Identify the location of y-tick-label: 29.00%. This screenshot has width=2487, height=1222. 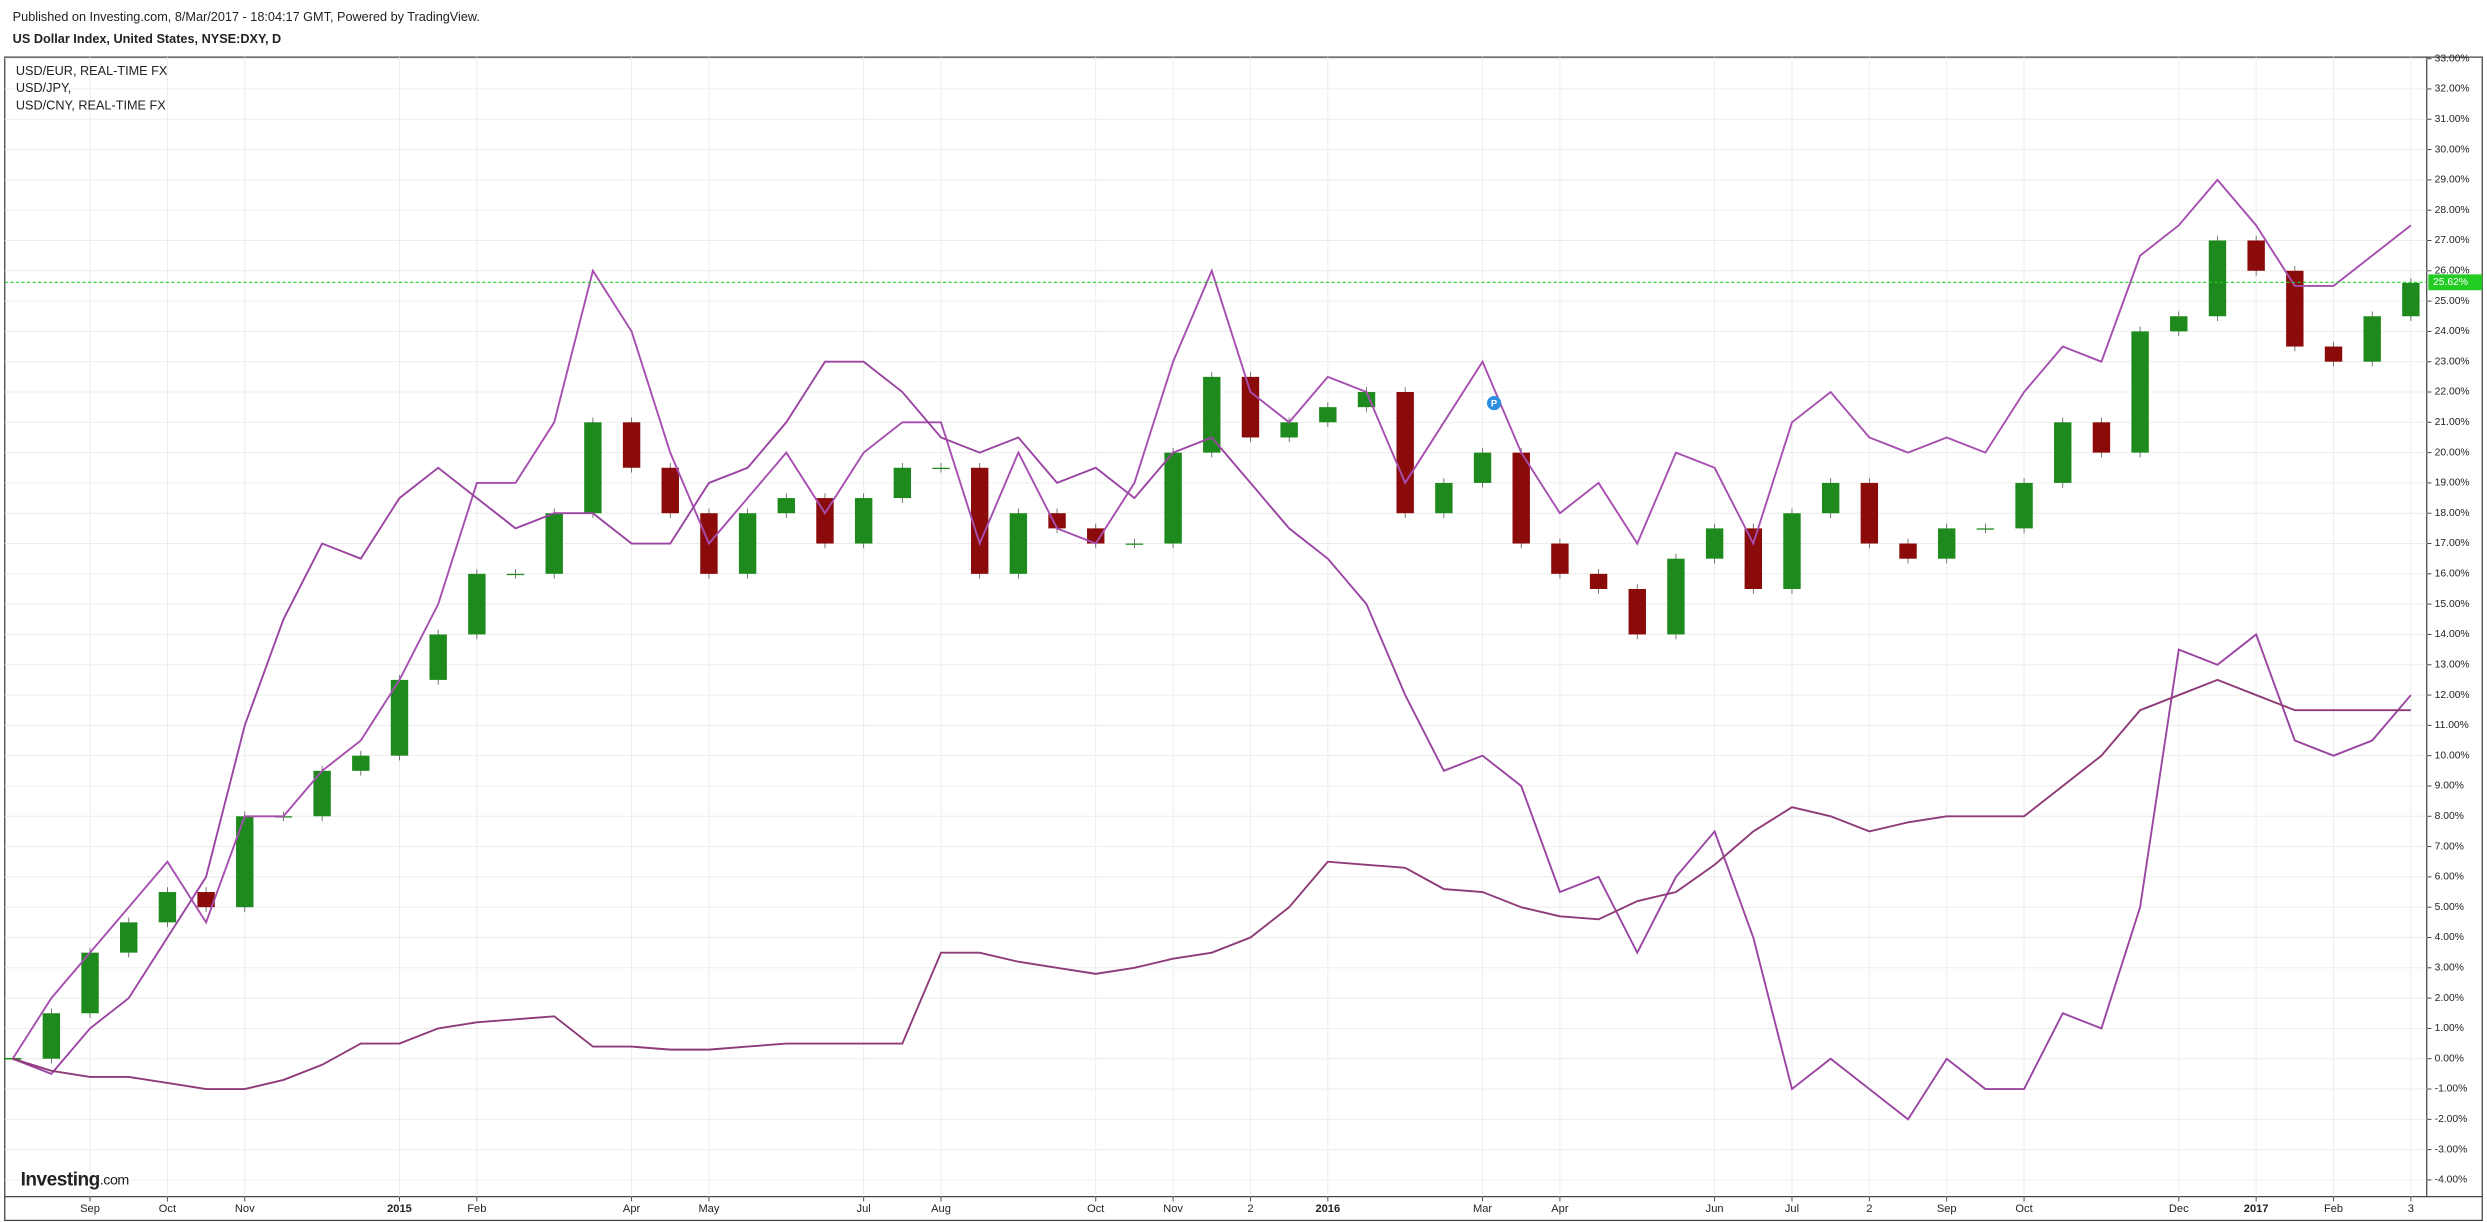
(2452, 180).